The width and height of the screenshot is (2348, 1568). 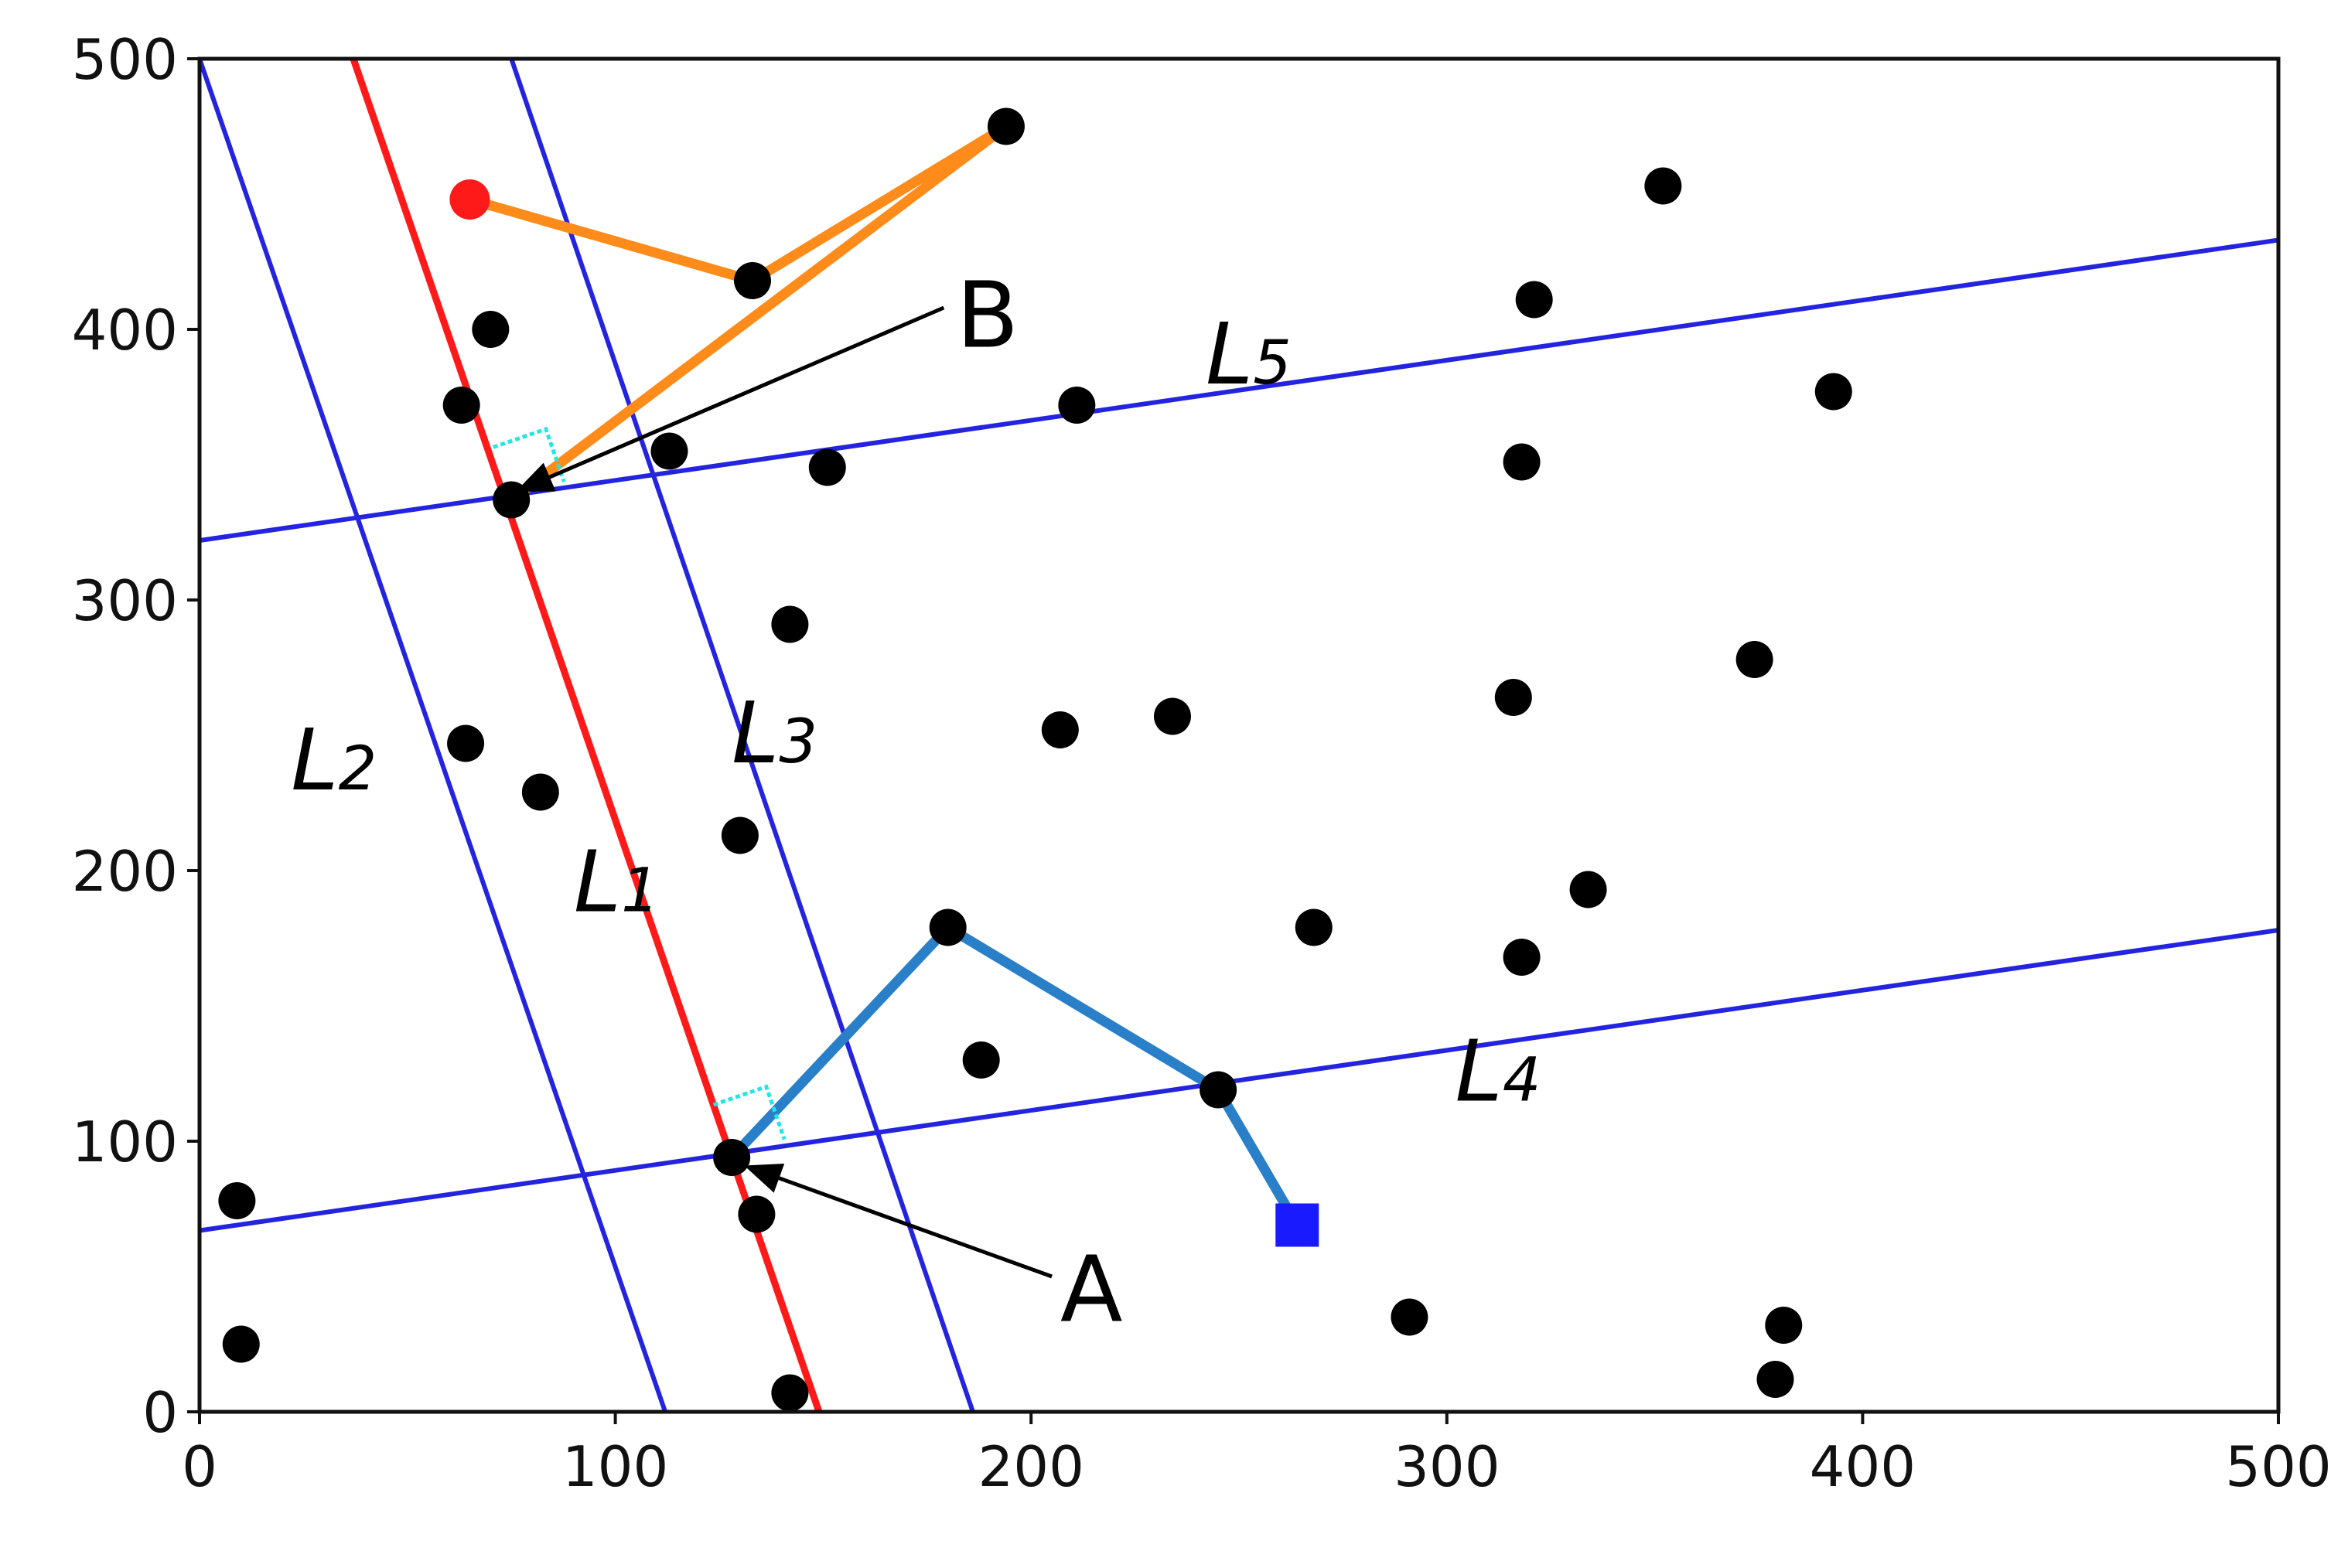 What do you see at coordinates (1498, 1071) in the screenshot?
I see `line-label-l4: L4` at bounding box center [1498, 1071].